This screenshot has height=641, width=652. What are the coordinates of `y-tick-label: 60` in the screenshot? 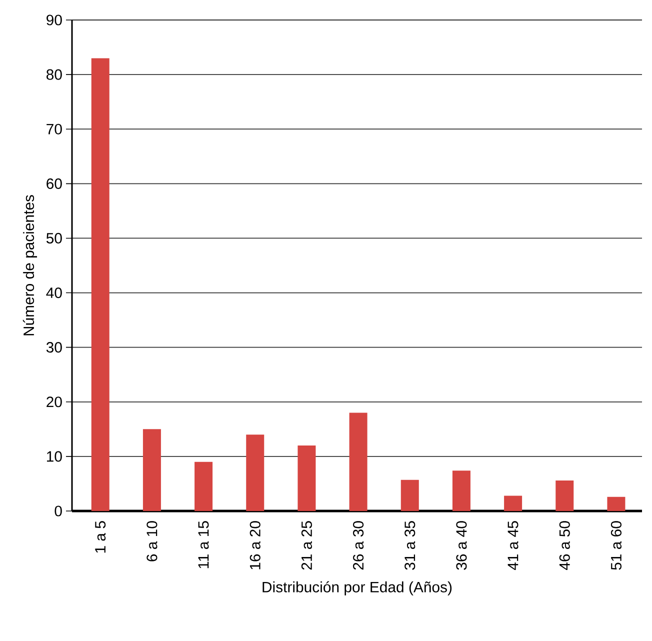 It's located at (54, 183).